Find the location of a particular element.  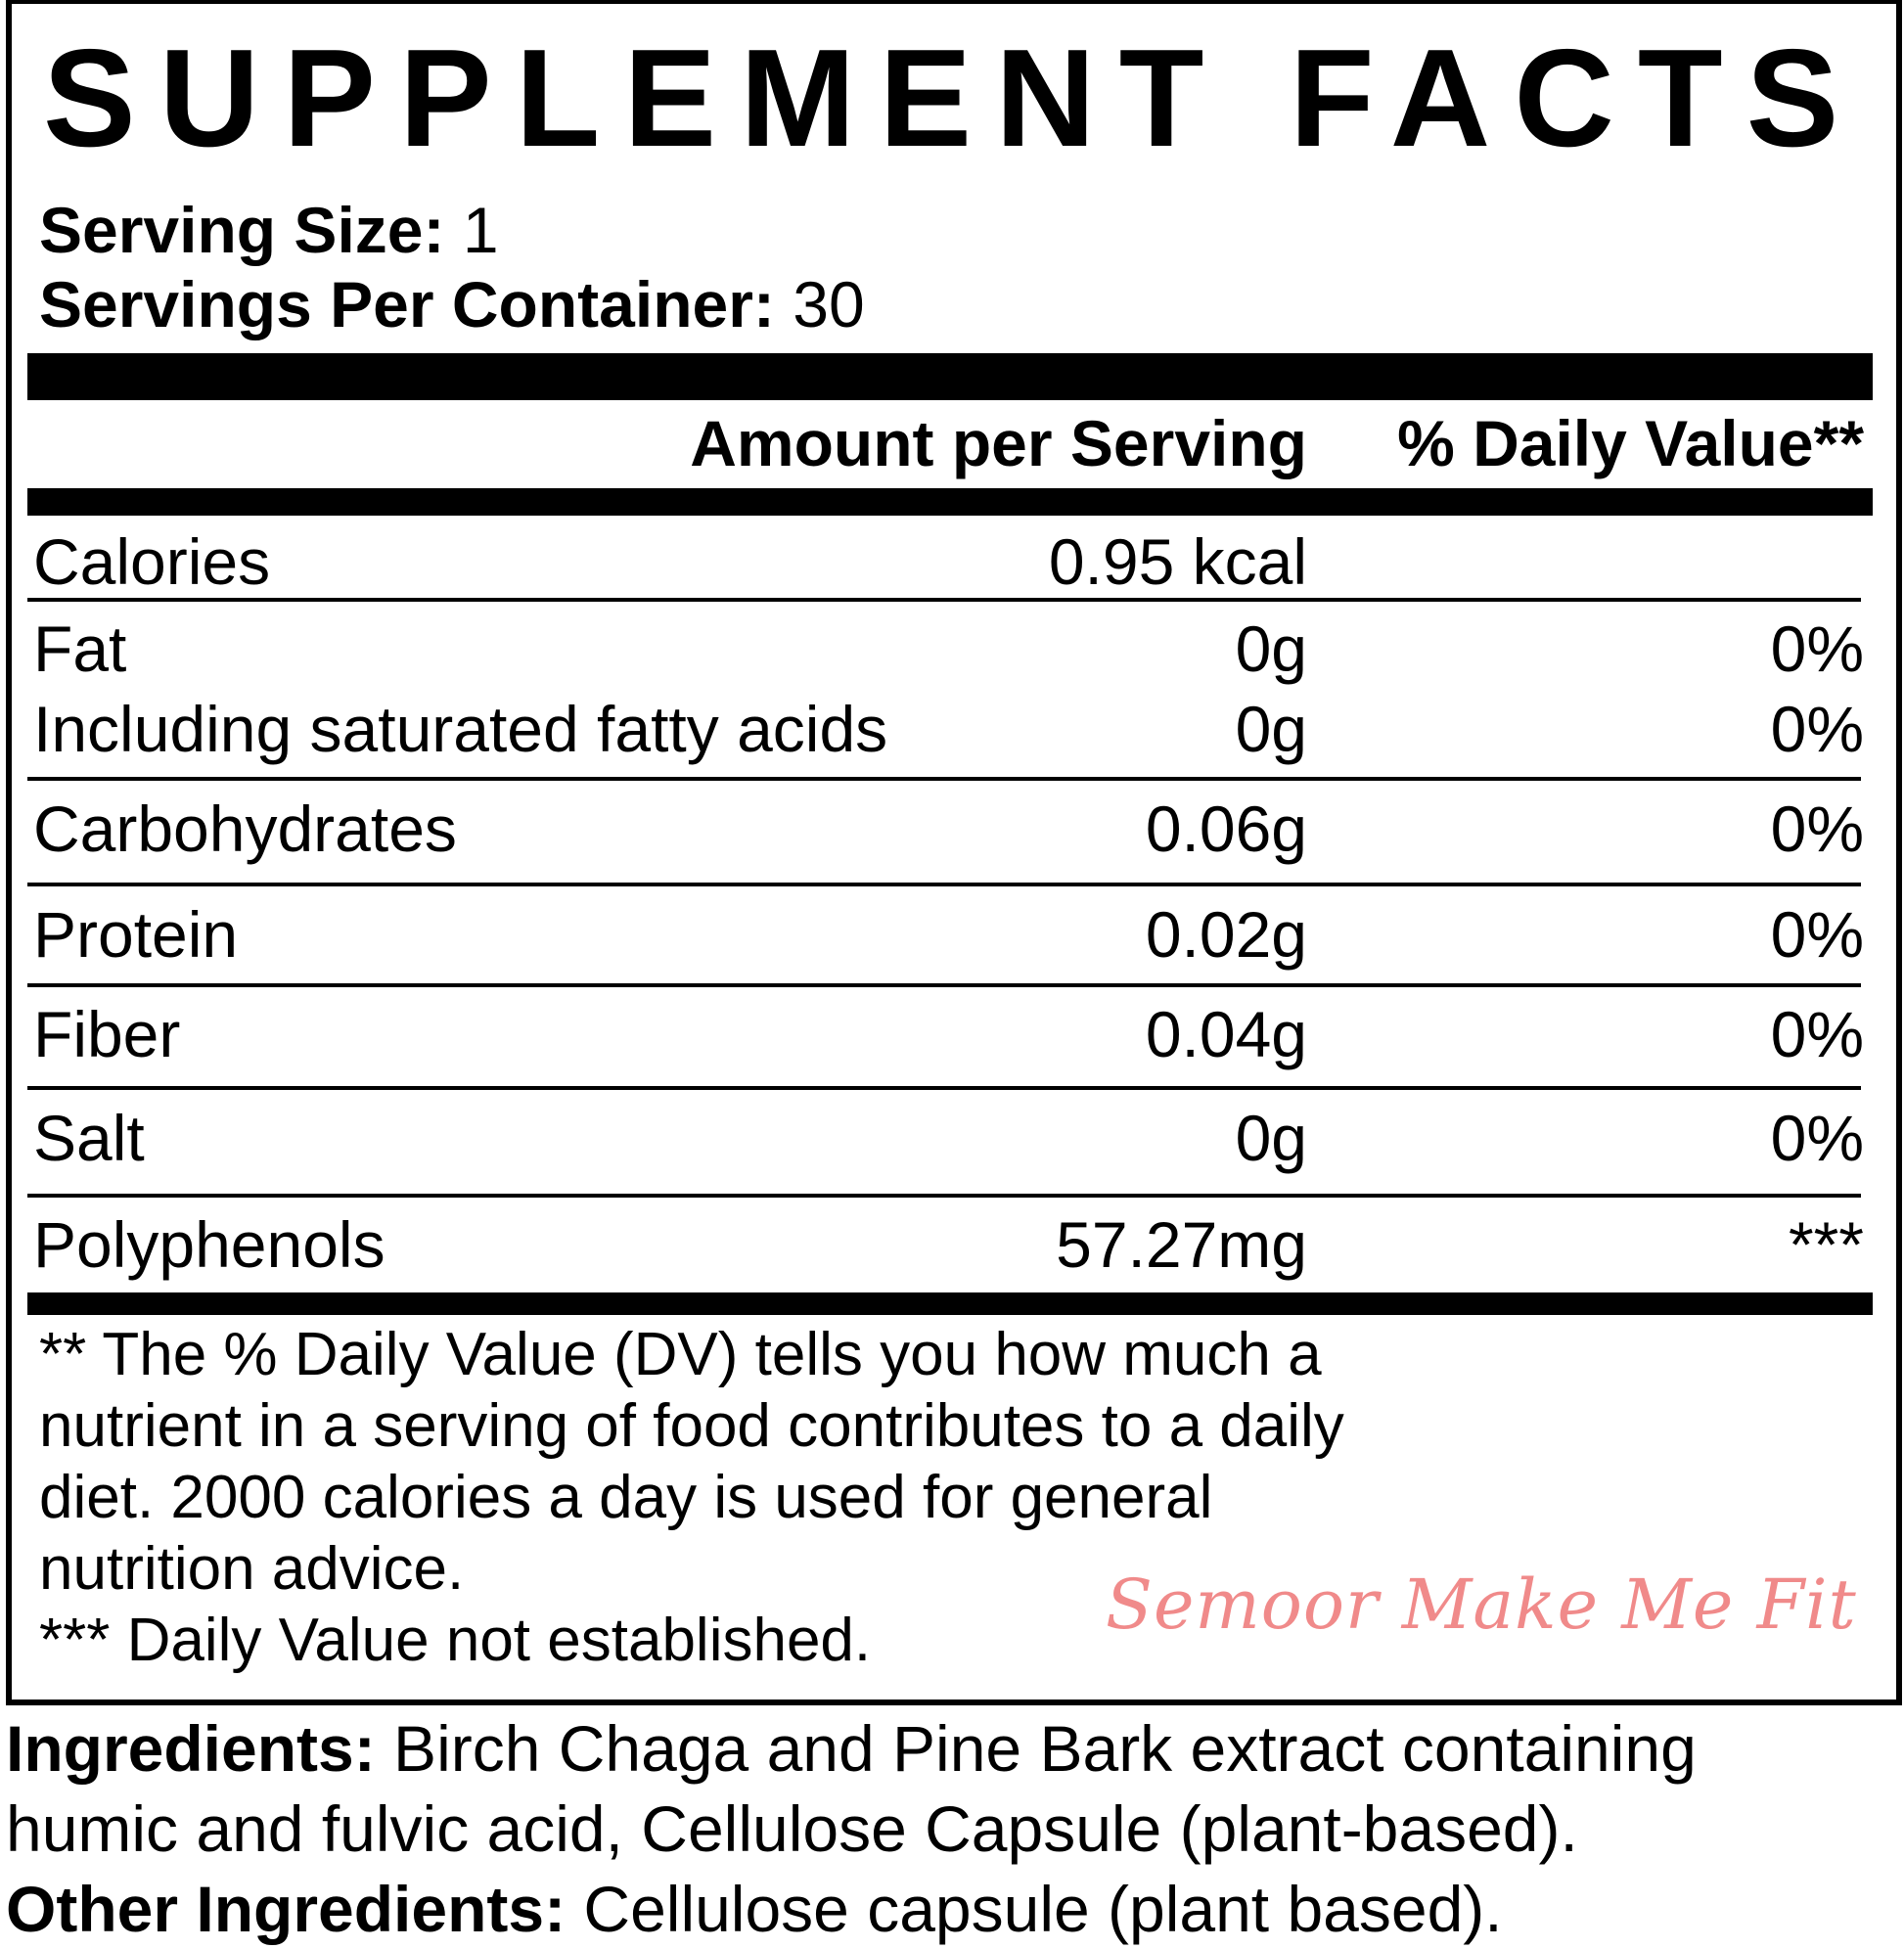

ingredients-label: Ingredients: is located at coordinates (191, 1748).